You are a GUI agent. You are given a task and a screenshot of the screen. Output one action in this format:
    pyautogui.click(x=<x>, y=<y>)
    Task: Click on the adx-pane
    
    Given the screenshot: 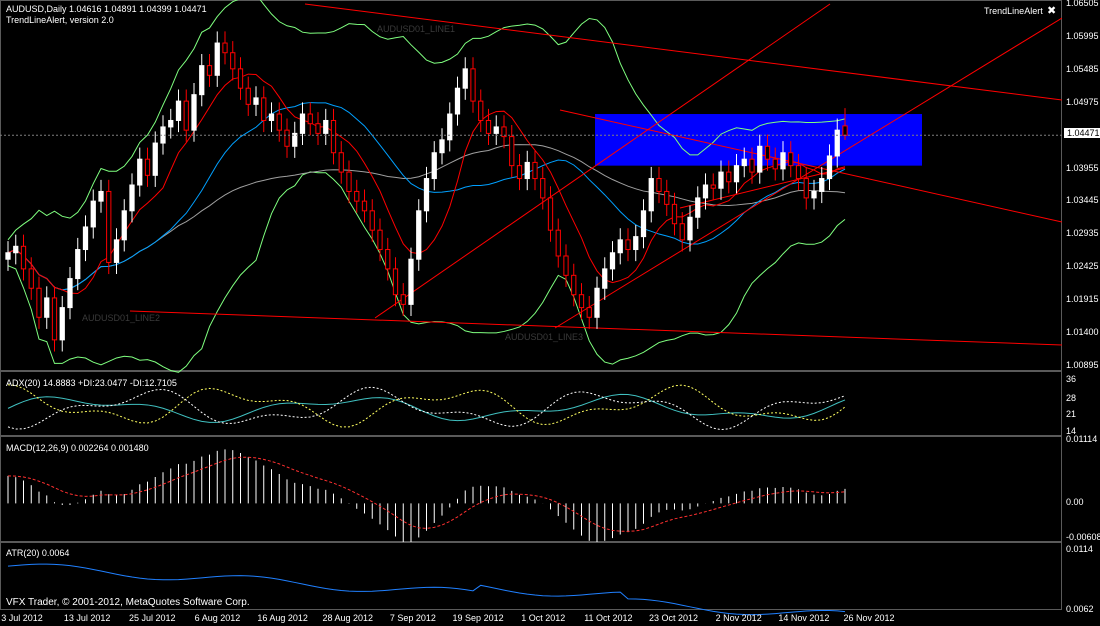 What is the action you would take?
    pyautogui.click(x=531, y=403)
    